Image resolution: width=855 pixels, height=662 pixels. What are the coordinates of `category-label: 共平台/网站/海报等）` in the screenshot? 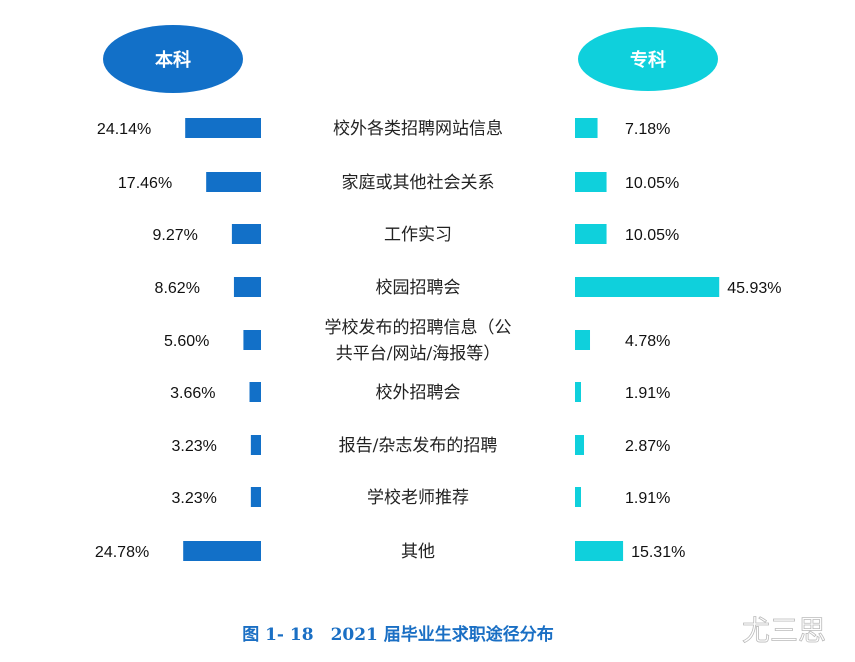 It's located at (418, 354).